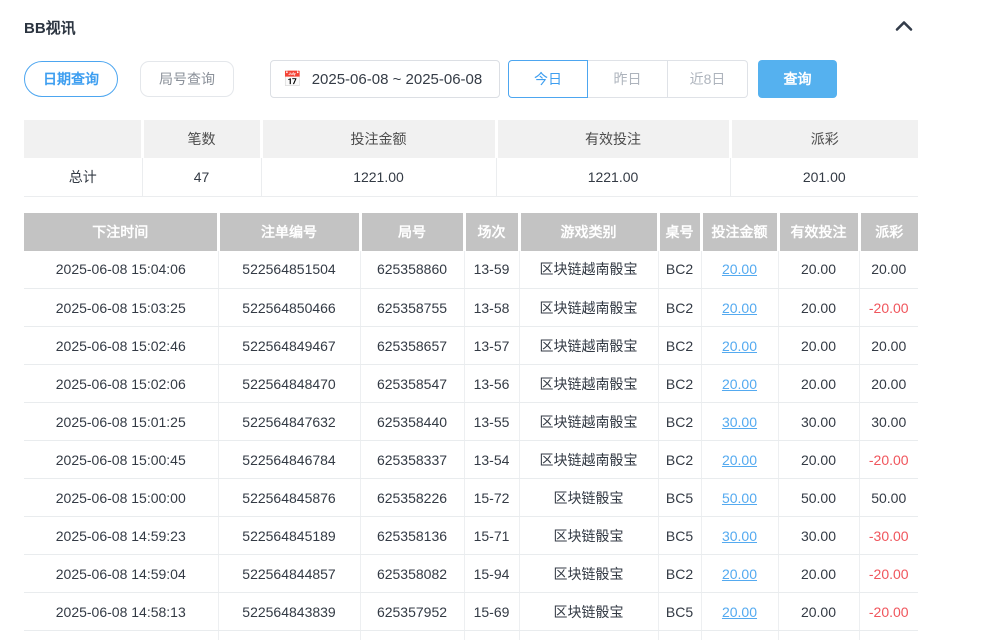  I want to click on round-no-cell: 625358136, so click(412, 535).